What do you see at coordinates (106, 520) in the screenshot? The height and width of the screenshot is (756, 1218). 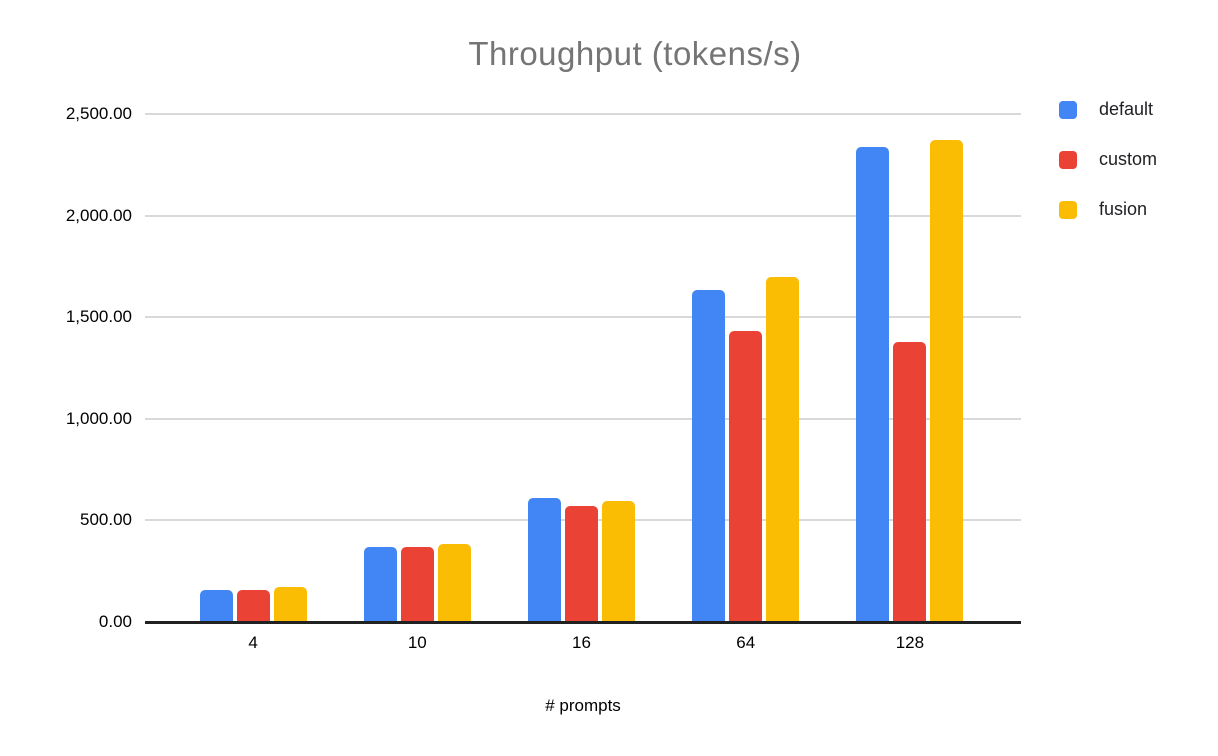 I see `y-axis-tick-label: 500.00` at bounding box center [106, 520].